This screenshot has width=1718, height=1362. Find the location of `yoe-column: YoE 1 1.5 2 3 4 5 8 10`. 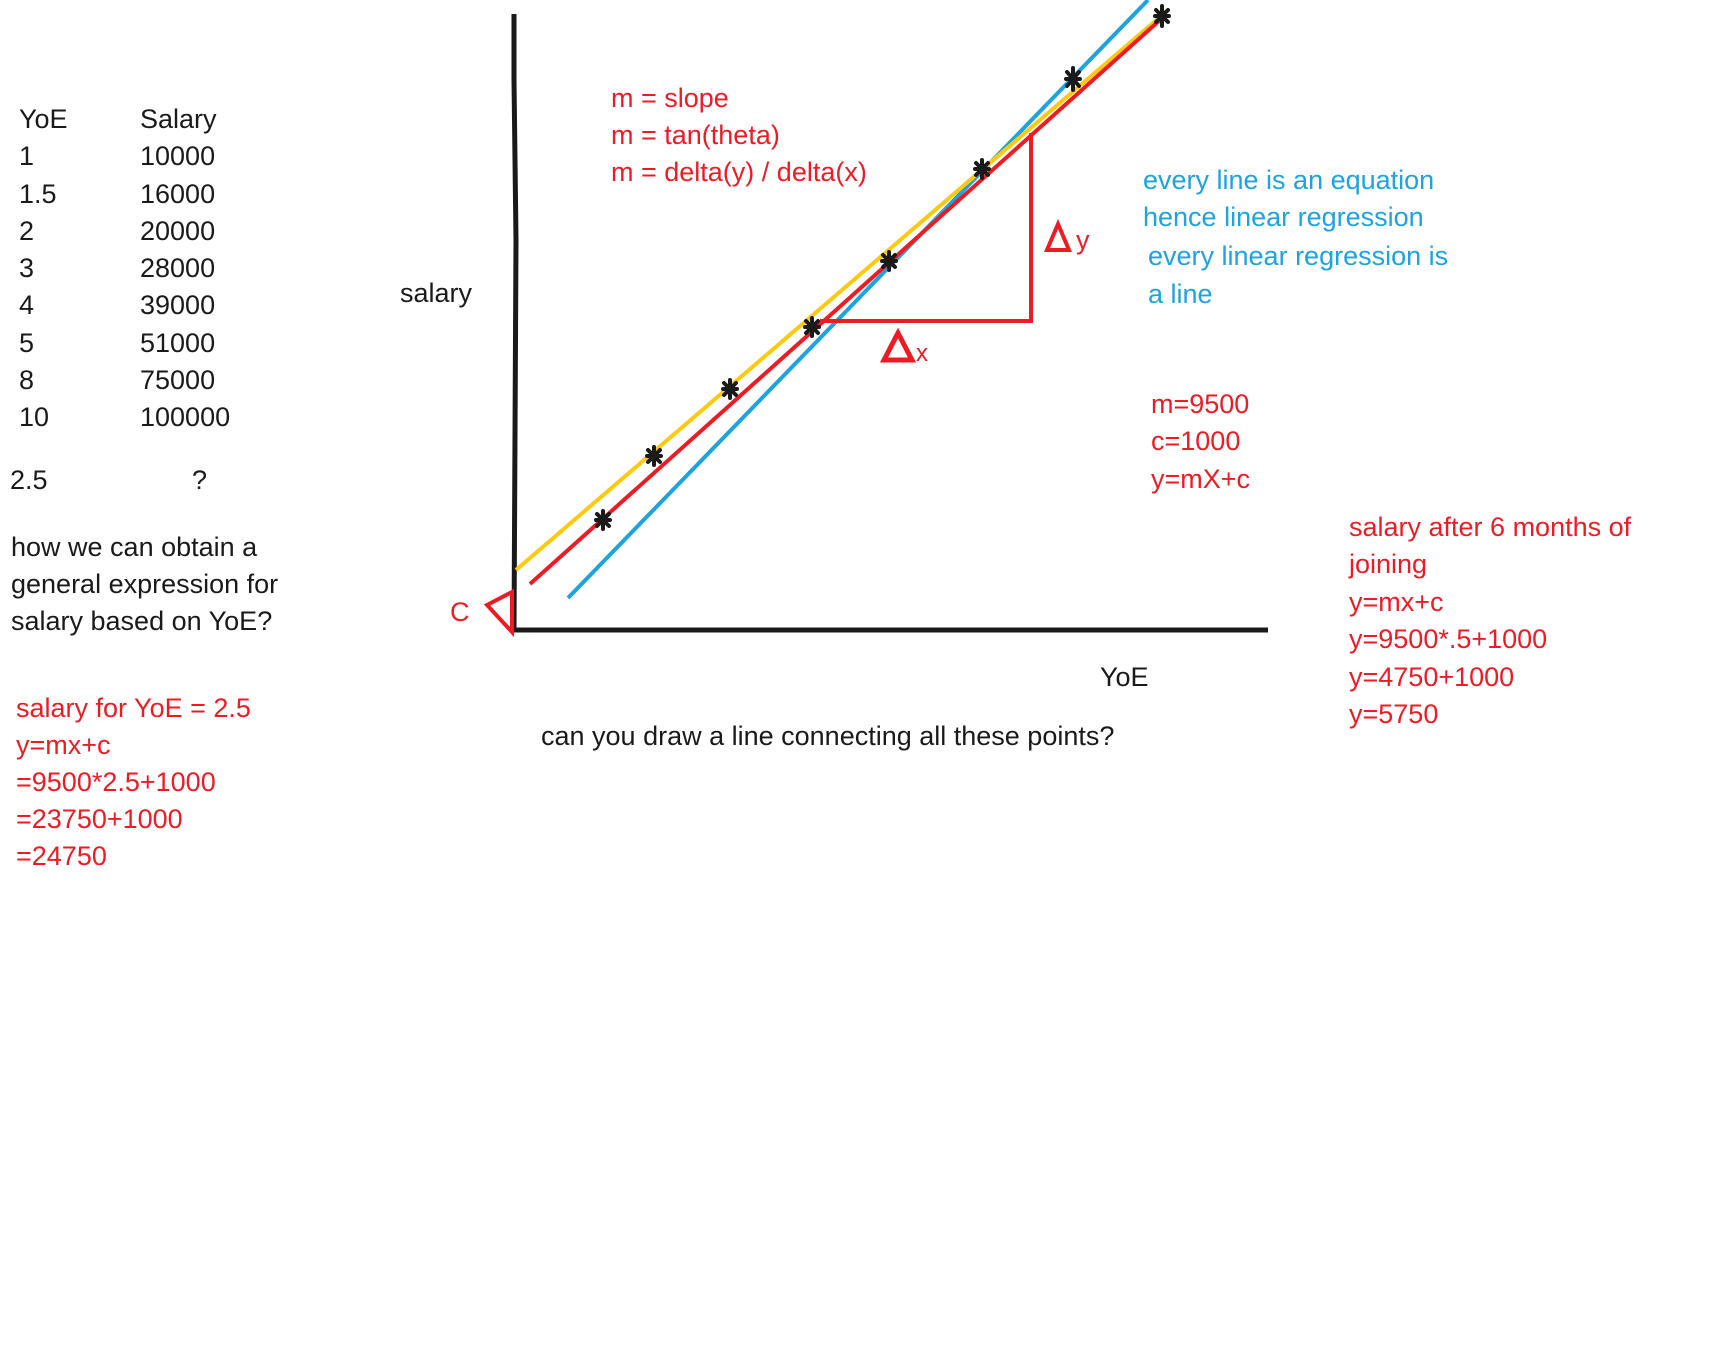

yoe-column: YoE 1 1.5 2 3 4 5 8 10 is located at coordinates (43, 269).